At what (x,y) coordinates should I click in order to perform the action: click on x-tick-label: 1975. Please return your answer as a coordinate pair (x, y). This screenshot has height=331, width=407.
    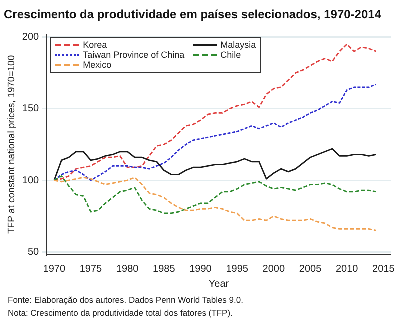
    Looking at the image, I should click on (91, 269).